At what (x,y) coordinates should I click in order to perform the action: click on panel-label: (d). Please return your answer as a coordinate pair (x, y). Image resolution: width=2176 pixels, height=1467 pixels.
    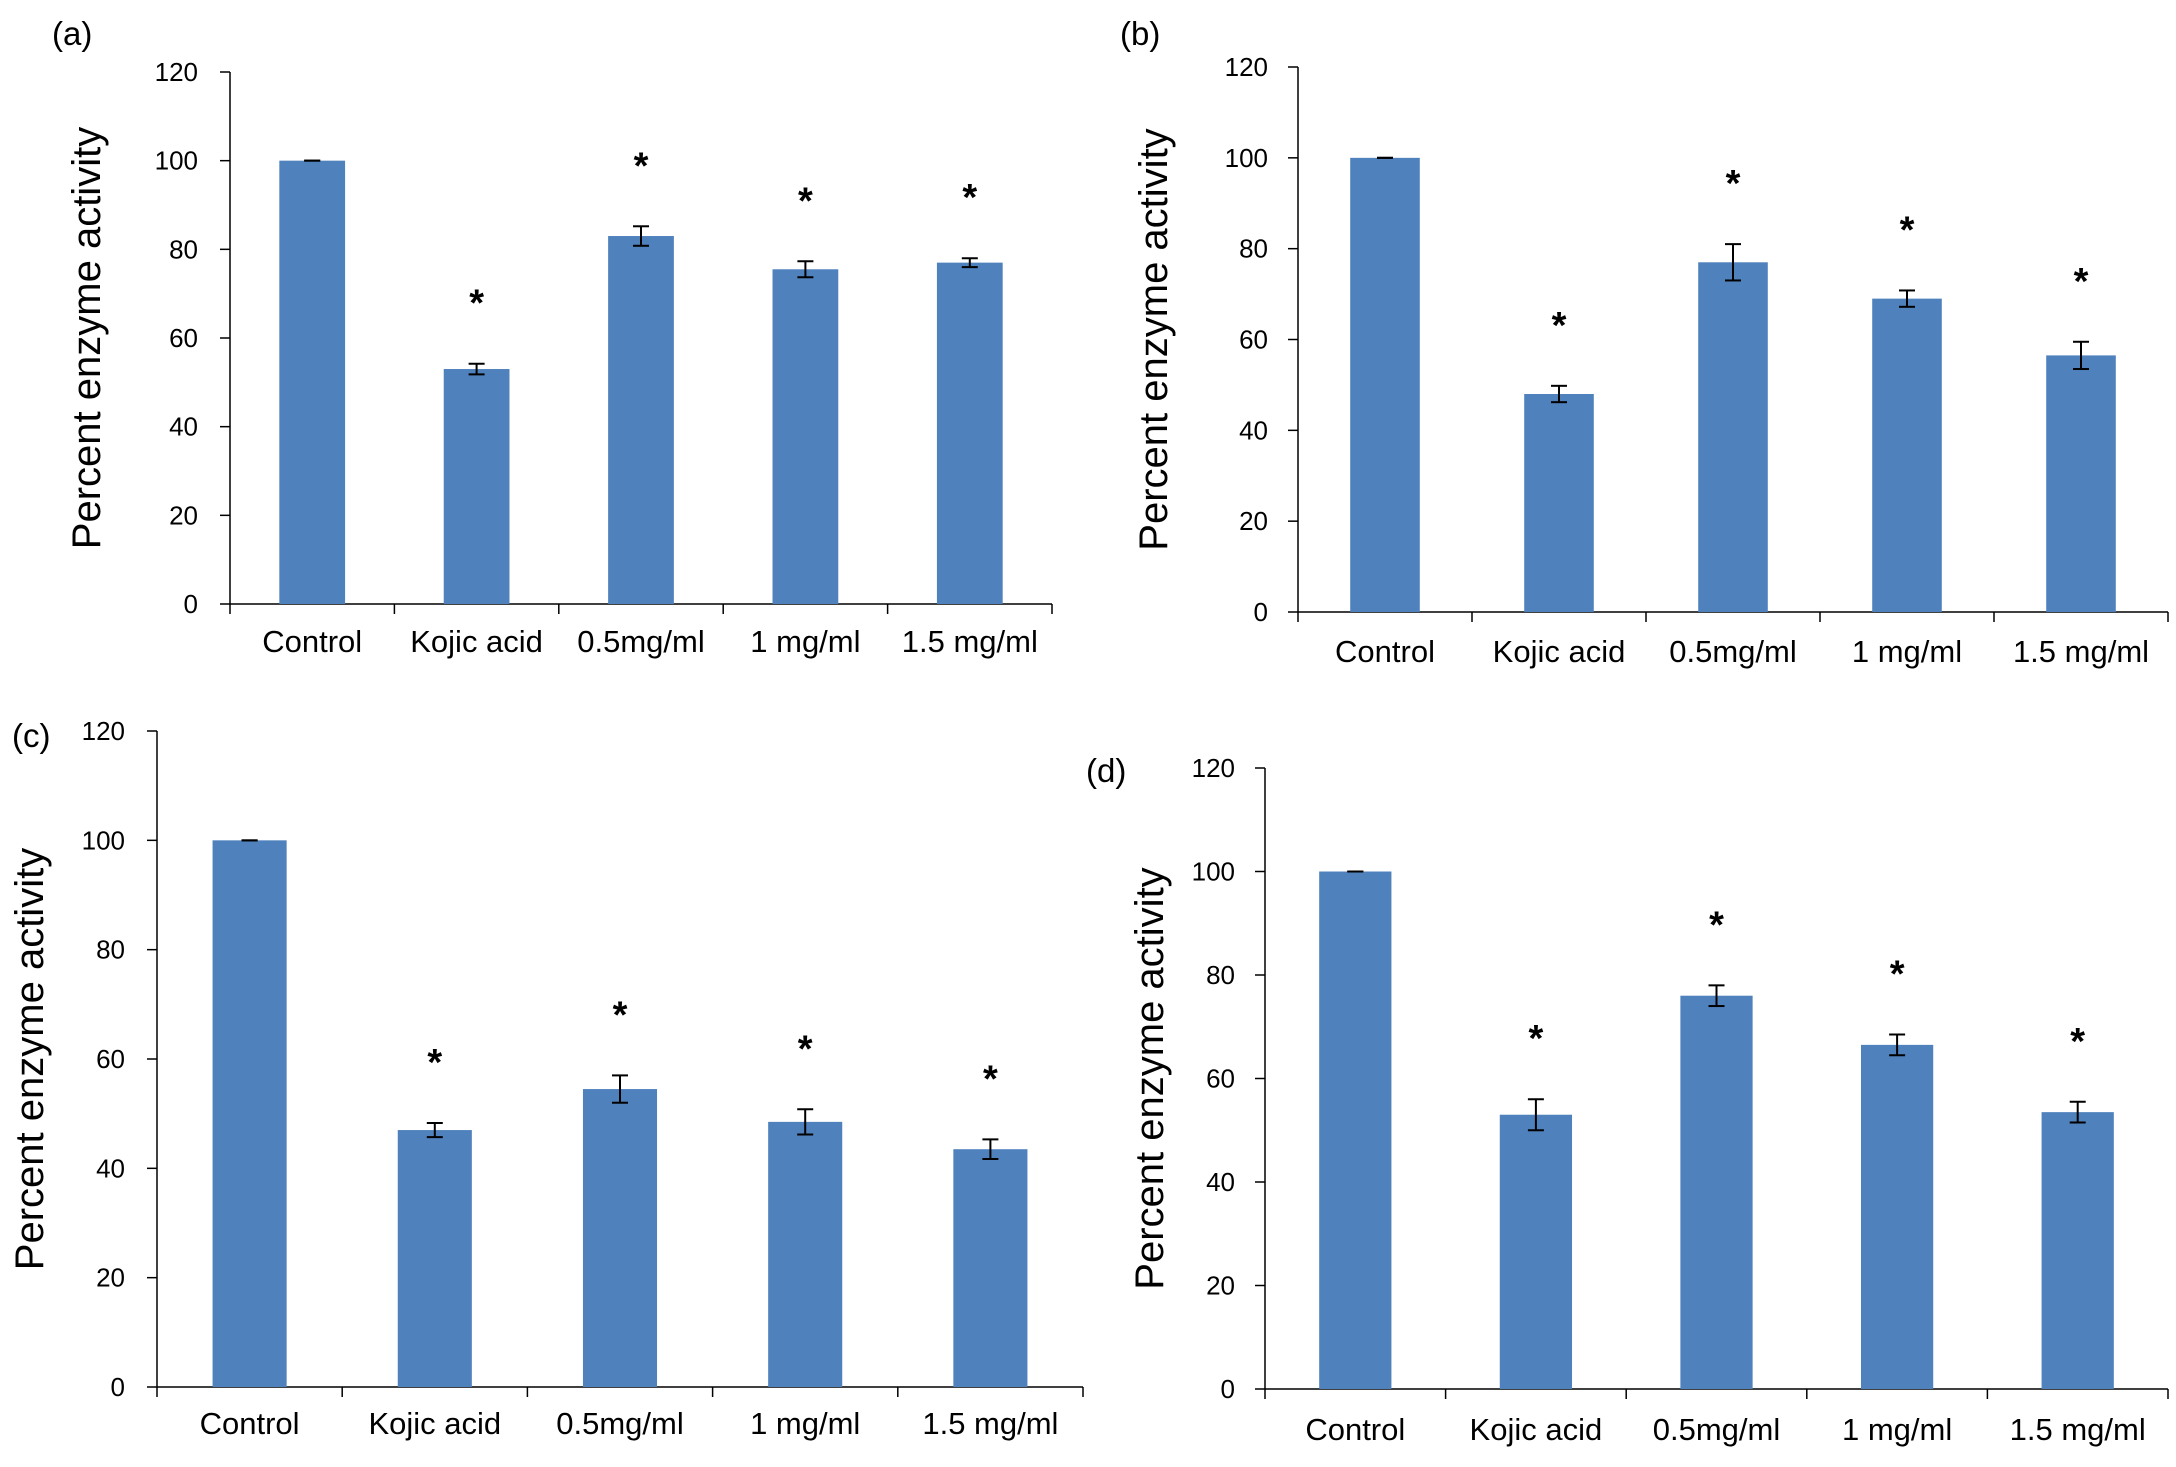
    Looking at the image, I should click on (1106, 770).